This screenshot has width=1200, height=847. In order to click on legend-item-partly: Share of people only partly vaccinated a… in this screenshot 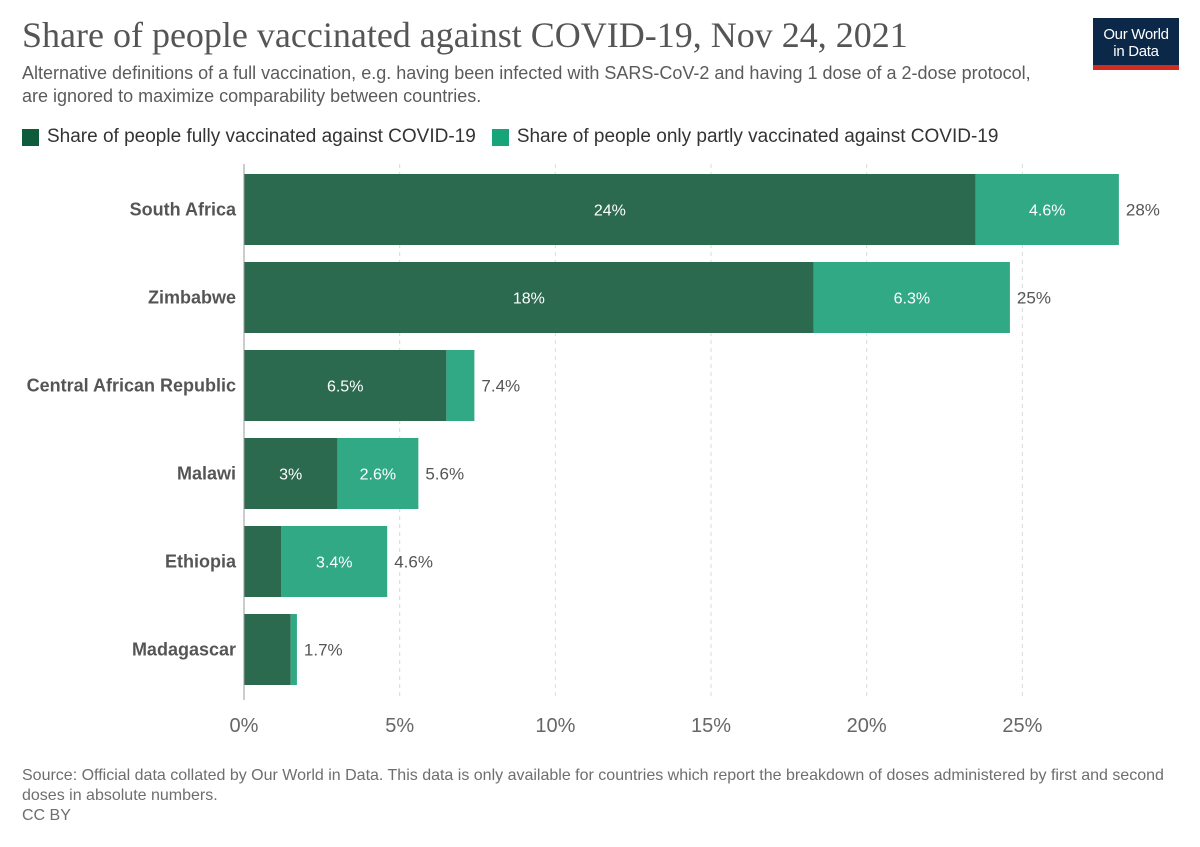, I will do `click(745, 137)`.